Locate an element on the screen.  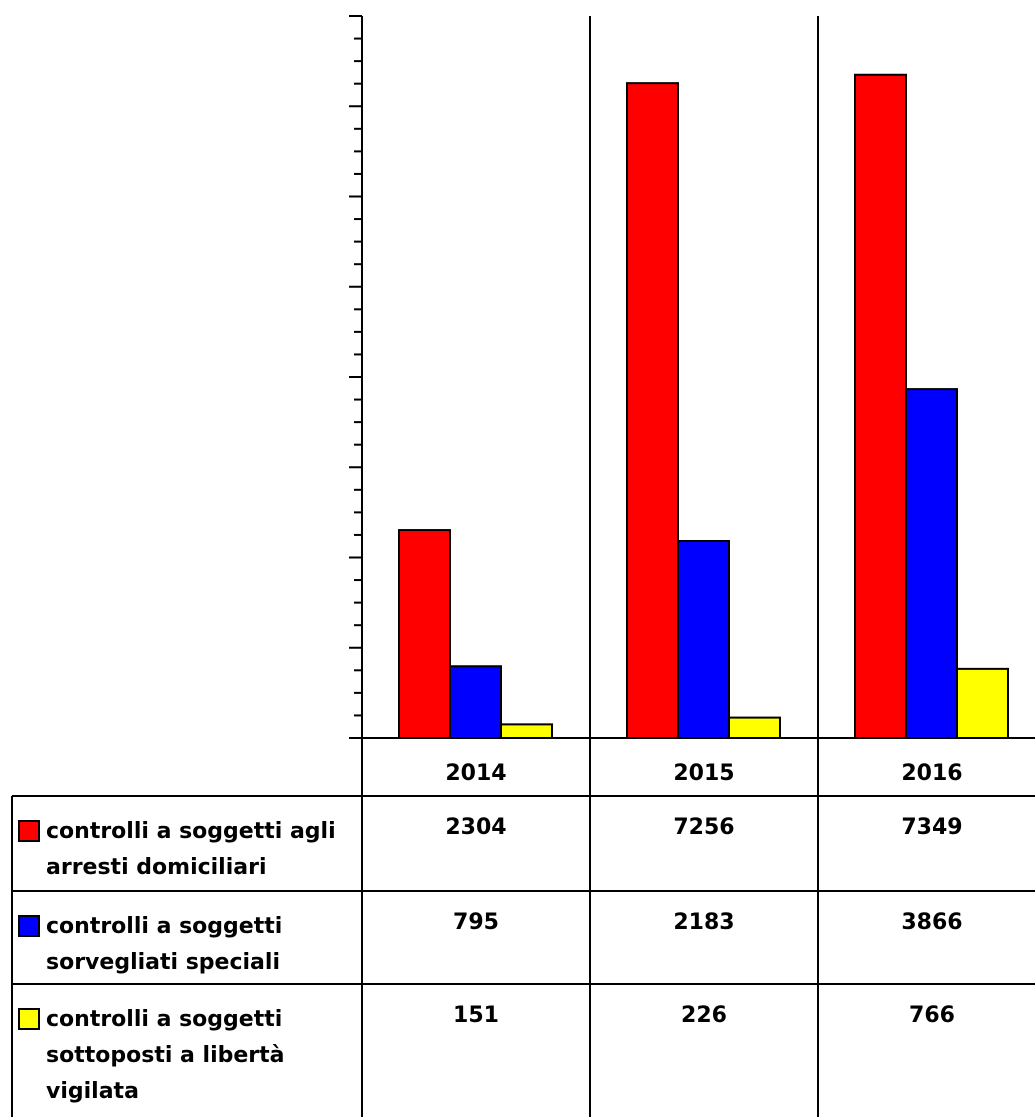
data-value: 226 is located at coordinates (704, 1015).